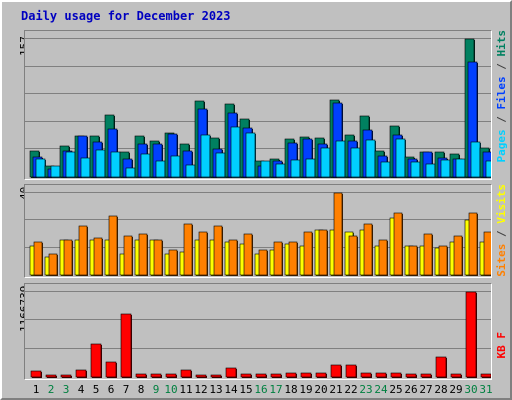 The height and width of the screenshot is (400, 512). Describe the element at coordinates (396, 389) in the screenshot. I see `x-tick-label: 25` at that location.